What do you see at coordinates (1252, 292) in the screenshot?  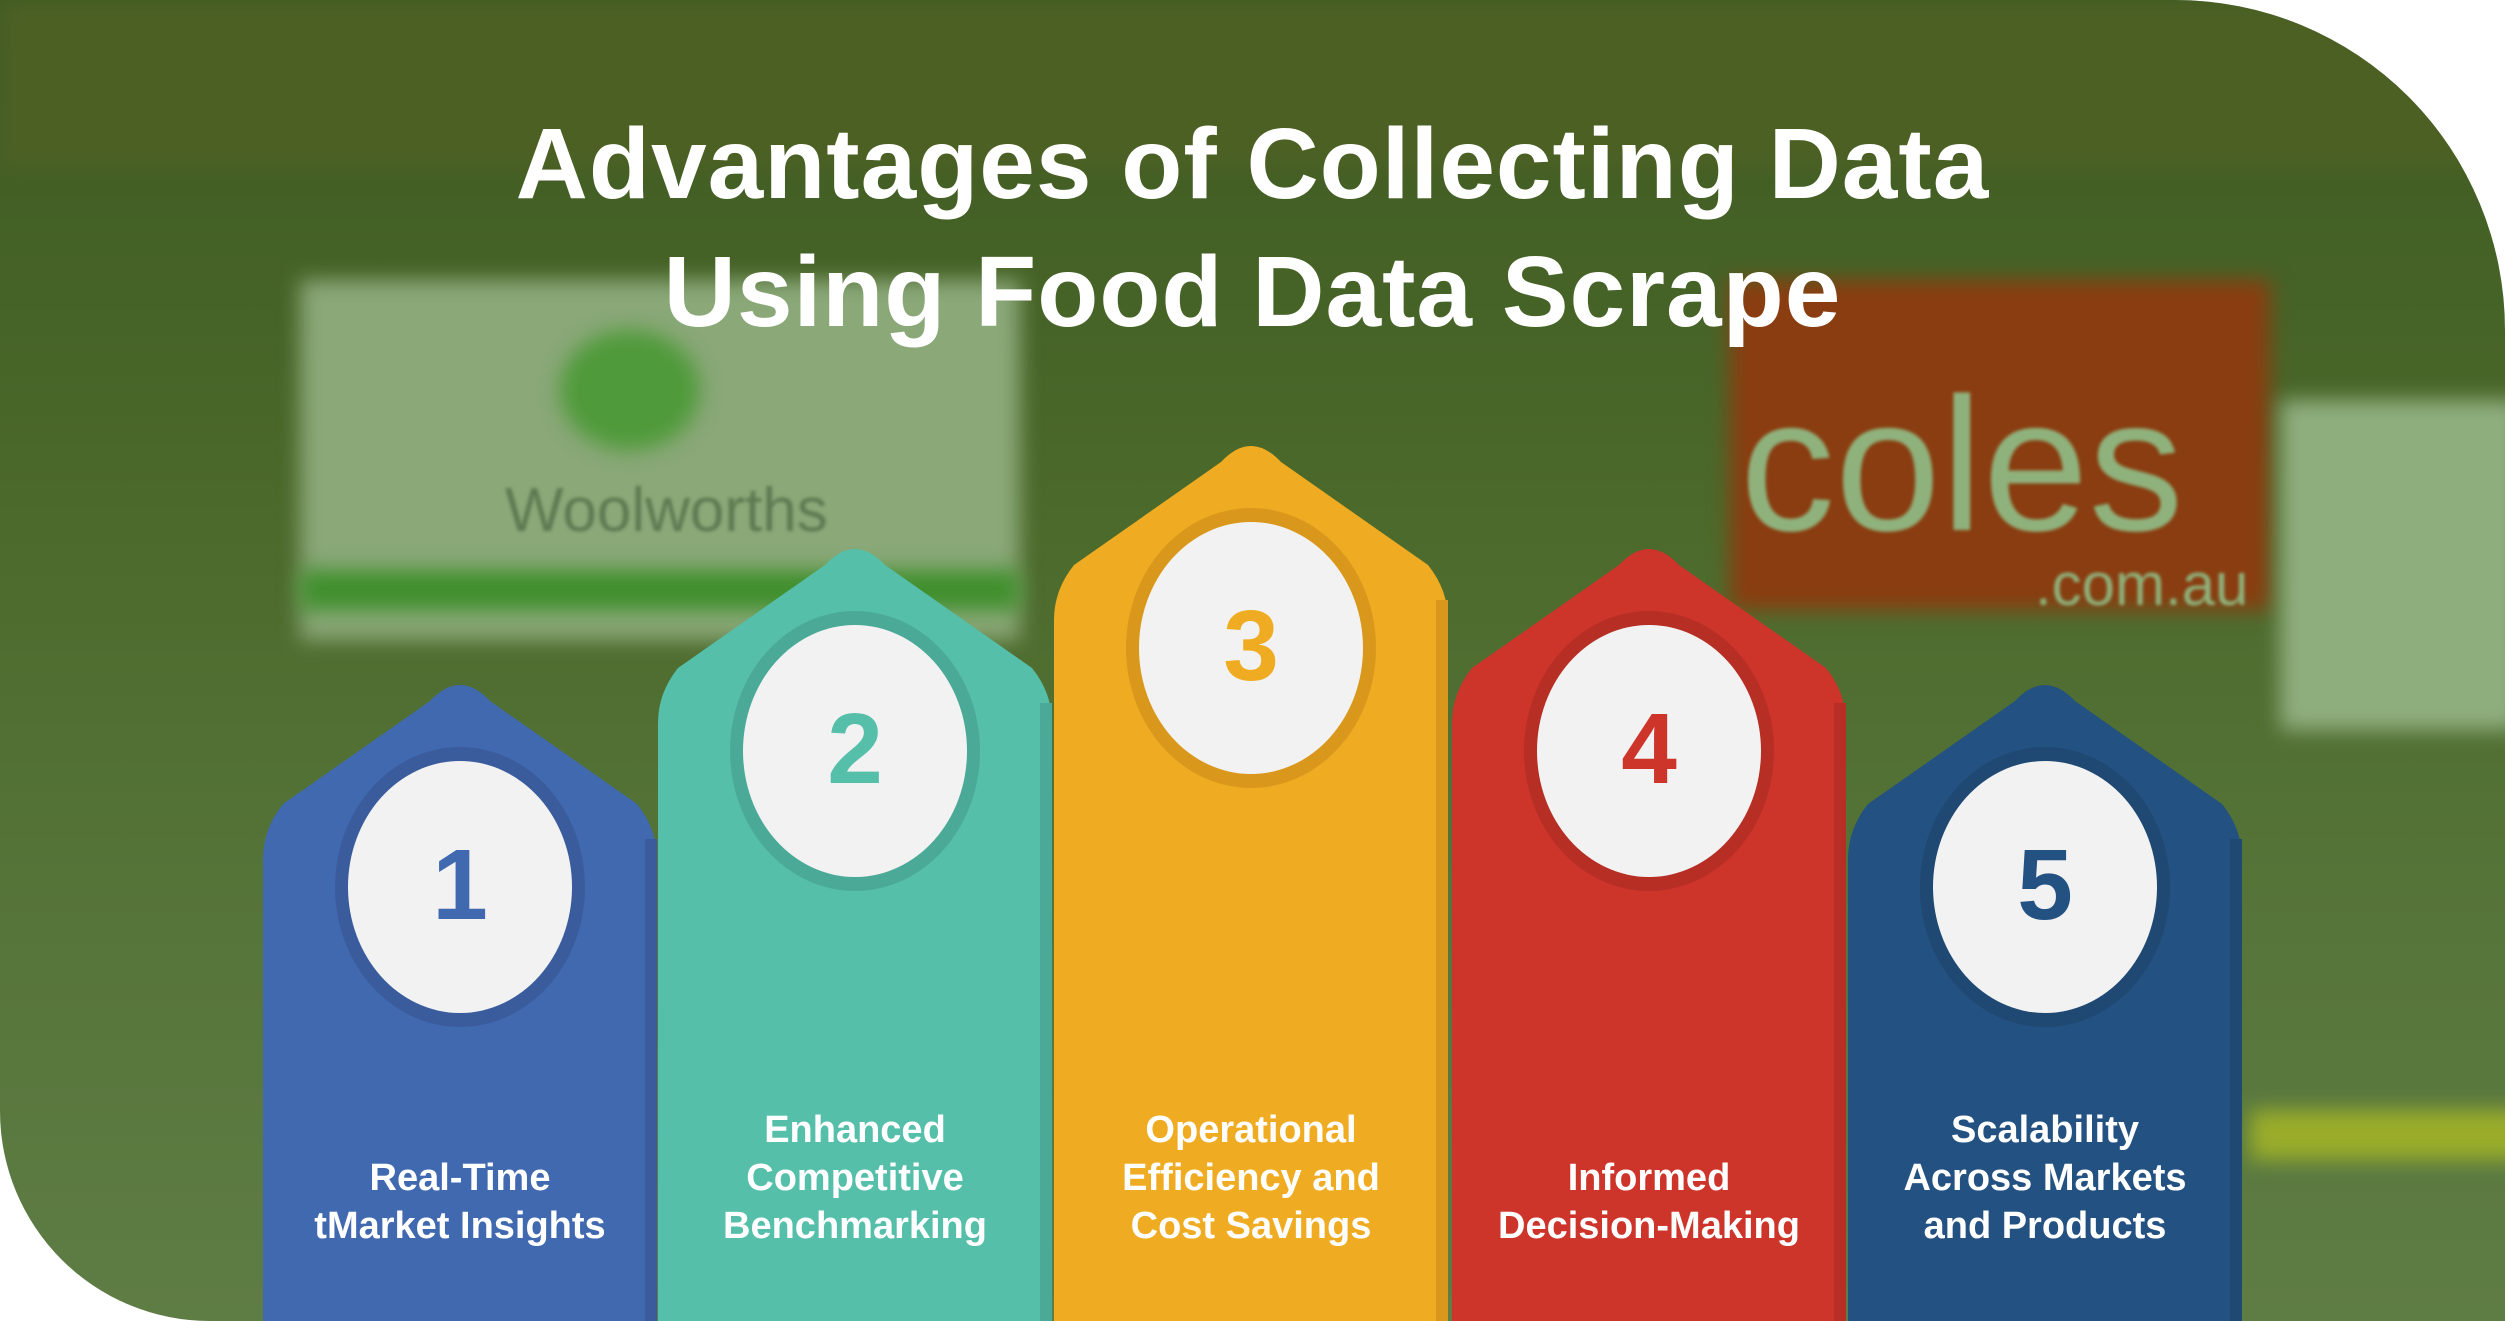 I see `title-line-2: Using Food Data Scrape` at bounding box center [1252, 292].